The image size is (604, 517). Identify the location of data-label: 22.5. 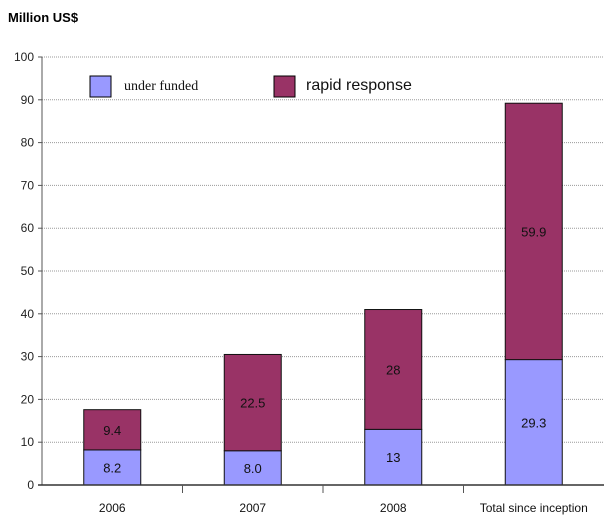
(252, 403).